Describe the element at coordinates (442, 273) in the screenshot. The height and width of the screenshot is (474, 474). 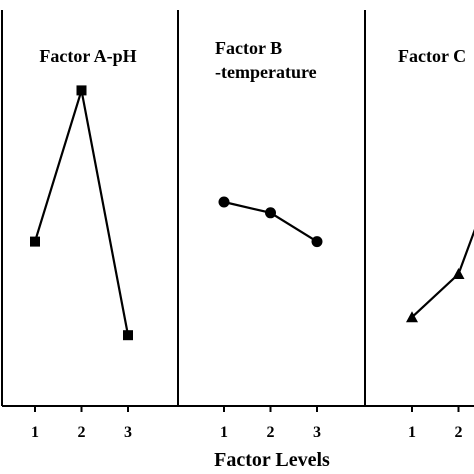
I see `panel-3-series-line` at that location.